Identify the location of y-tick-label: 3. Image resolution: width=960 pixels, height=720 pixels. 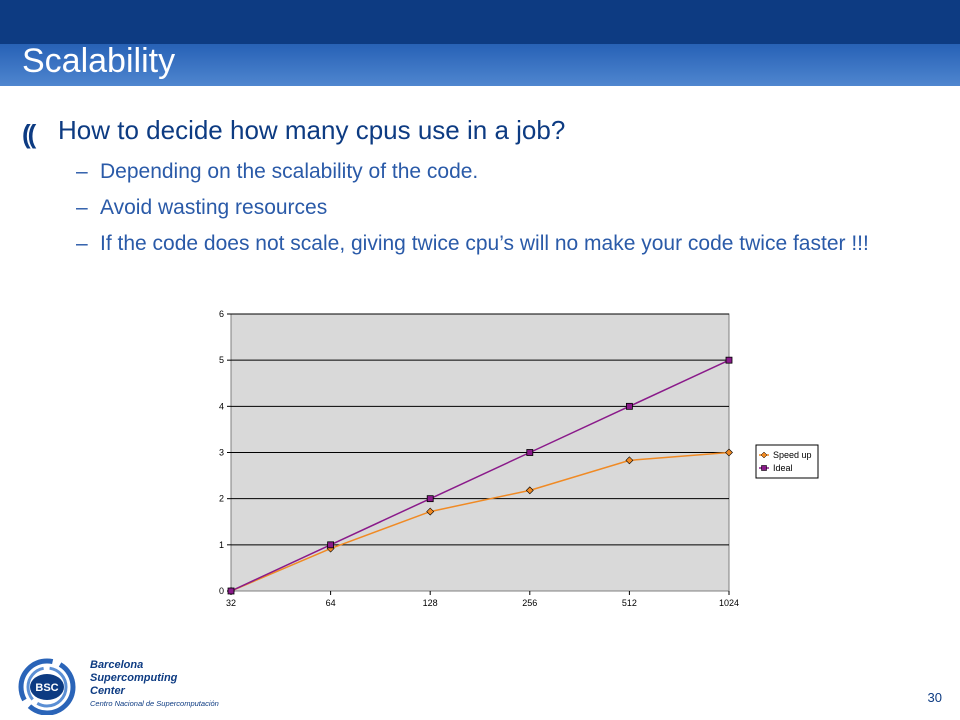
(221, 453).